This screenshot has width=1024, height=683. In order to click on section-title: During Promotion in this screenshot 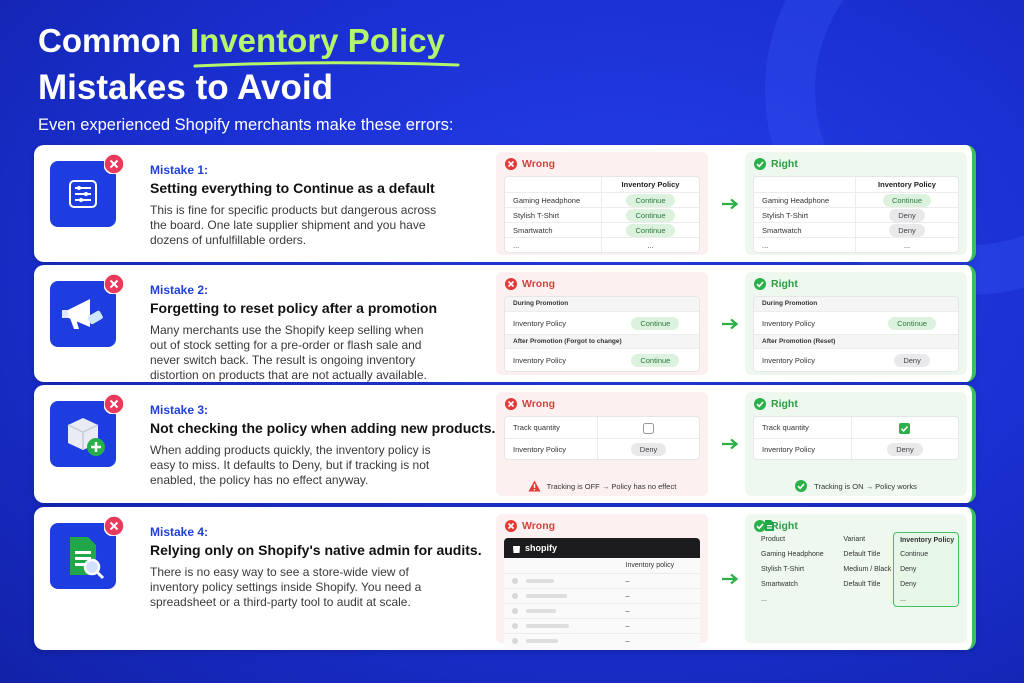, I will do `click(602, 304)`.